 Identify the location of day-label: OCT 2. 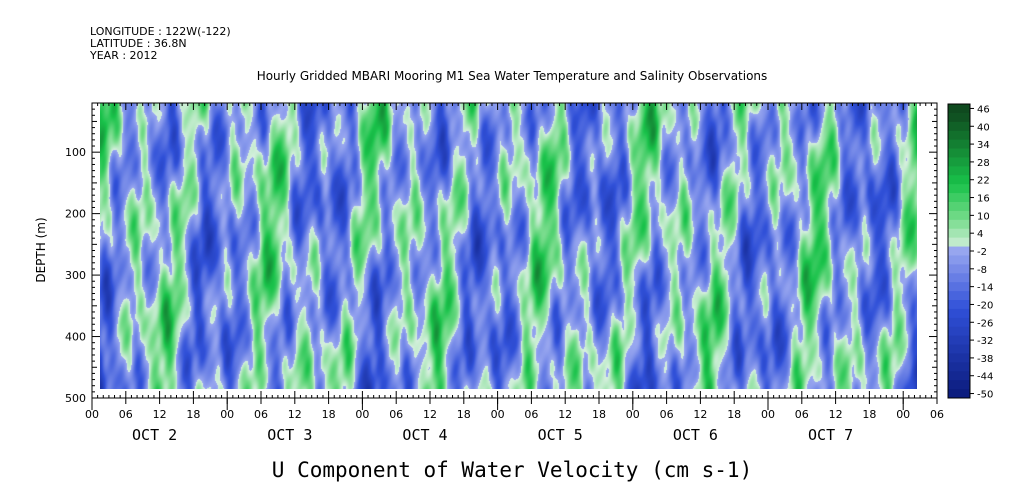
(154, 435).